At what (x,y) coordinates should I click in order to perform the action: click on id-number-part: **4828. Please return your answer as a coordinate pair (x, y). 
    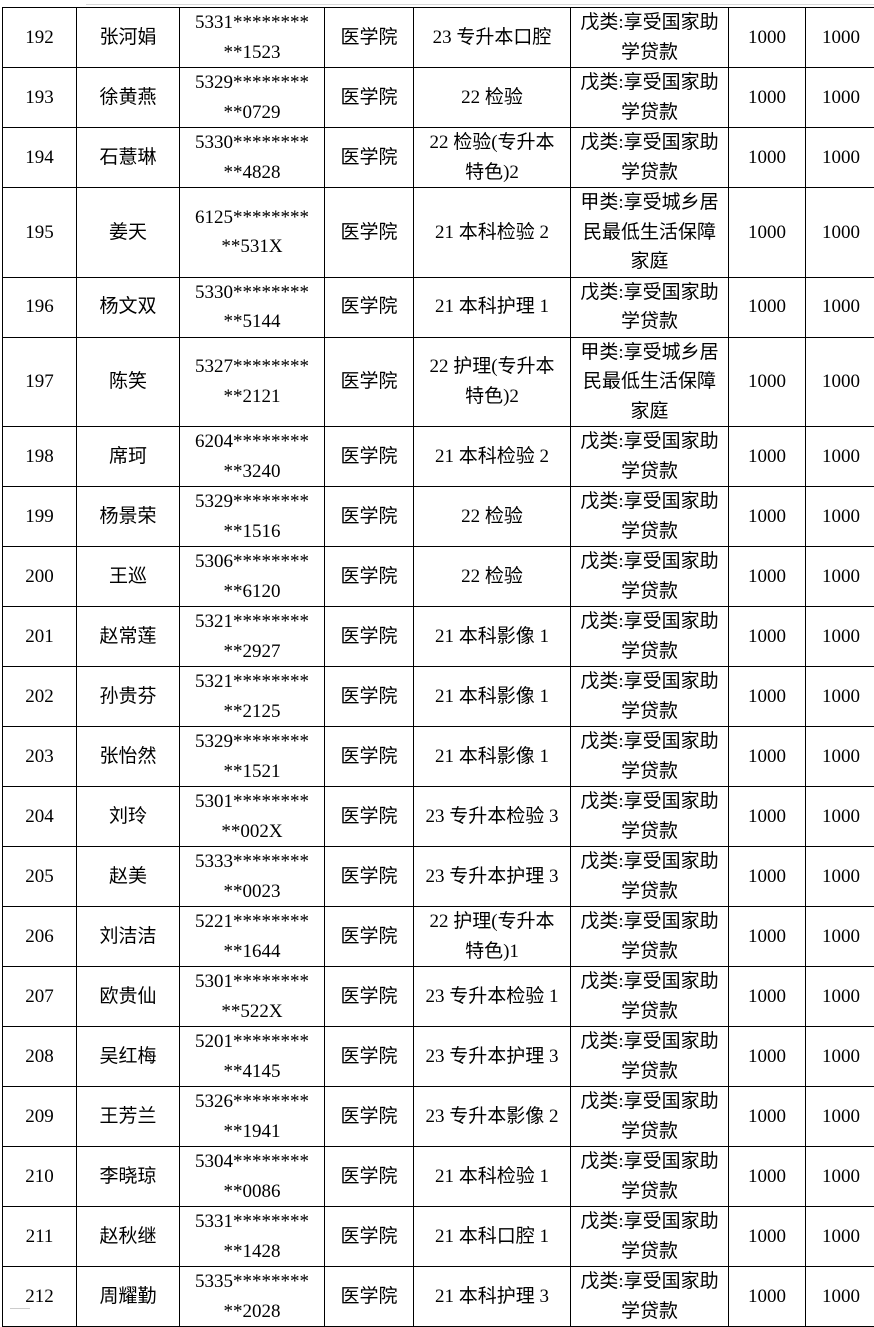
    Looking at the image, I should click on (252, 173).